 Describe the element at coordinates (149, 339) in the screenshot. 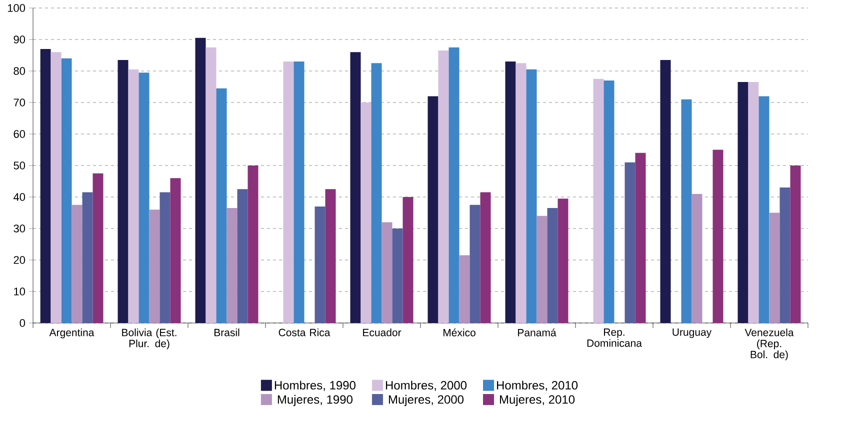

I see `x-tick-label: Bolivia (Est. Plur. de)` at that location.